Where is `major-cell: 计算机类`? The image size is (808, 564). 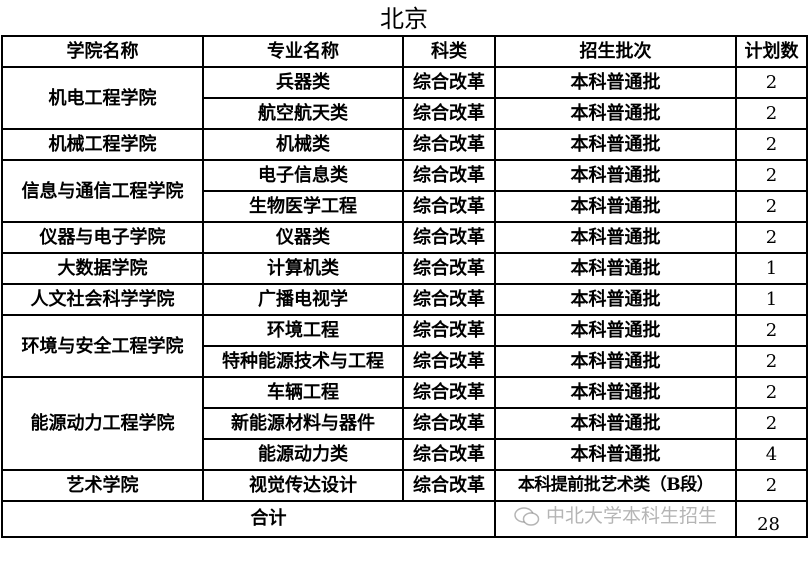 major-cell: 计算机类 is located at coordinates (303, 268).